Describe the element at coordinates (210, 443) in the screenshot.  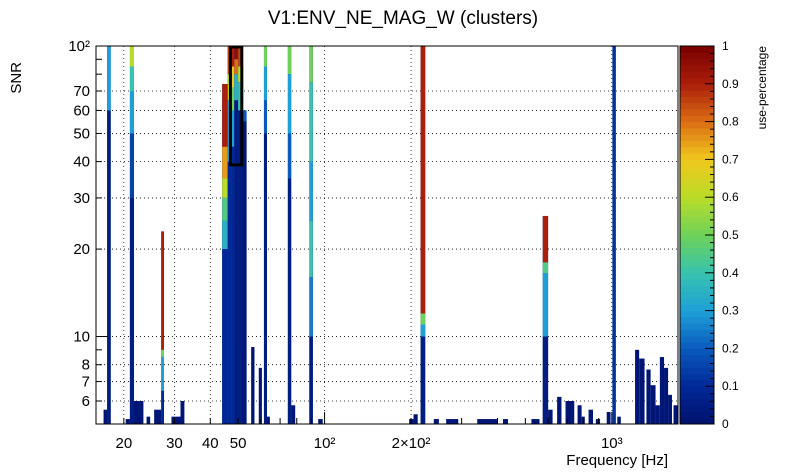
I see `x-tick-label: 40` at that location.